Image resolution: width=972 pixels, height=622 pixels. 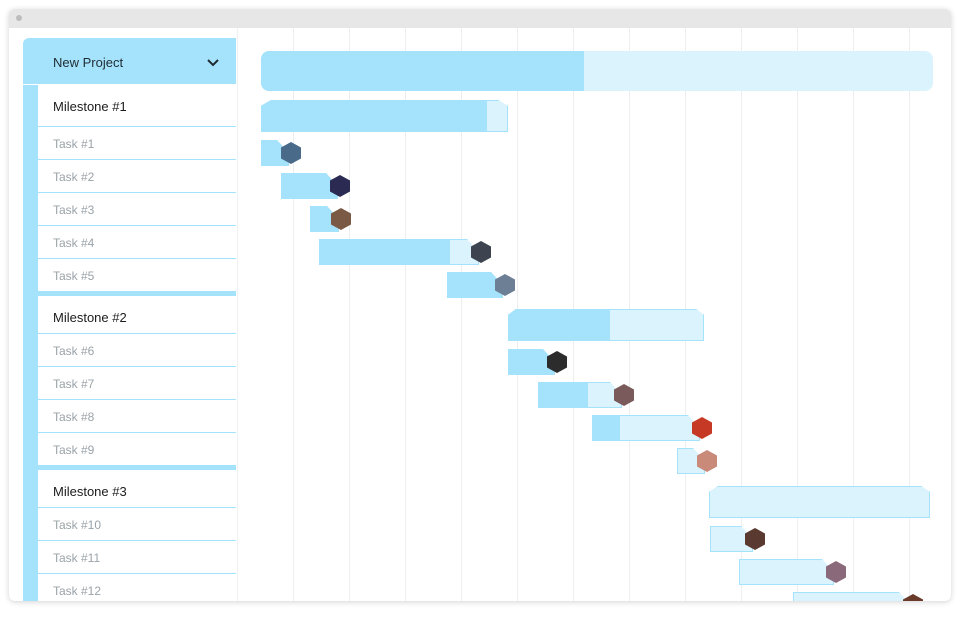 What do you see at coordinates (74, 351) in the screenshot?
I see `task-label: Task #6` at bounding box center [74, 351].